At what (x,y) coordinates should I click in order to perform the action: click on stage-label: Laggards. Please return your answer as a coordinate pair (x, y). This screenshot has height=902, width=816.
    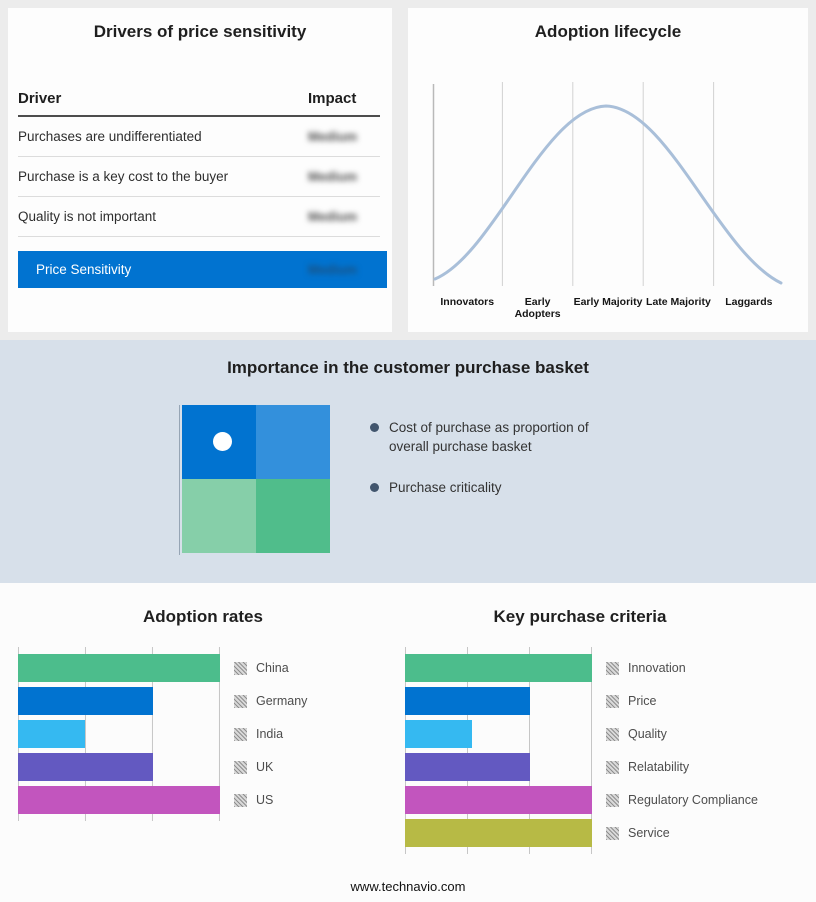
    Looking at the image, I should click on (749, 302).